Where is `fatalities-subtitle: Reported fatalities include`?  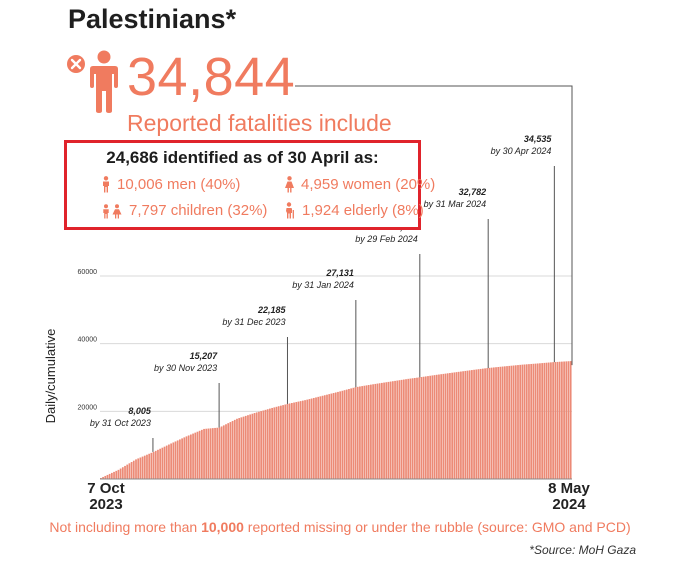
fatalities-subtitle: Reported fatalities include is located at coordinates (259, 123).